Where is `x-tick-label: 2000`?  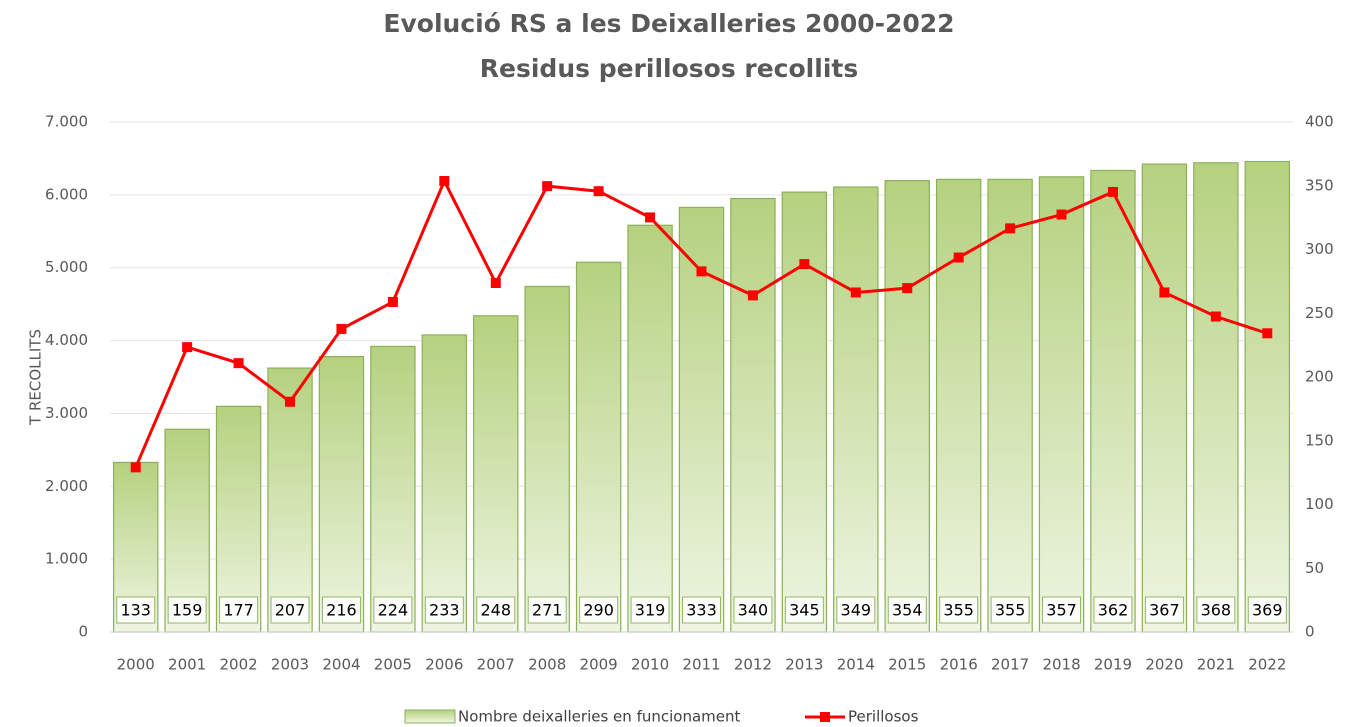 x-tick-label: 2000 is located at coordinates (136, 665).